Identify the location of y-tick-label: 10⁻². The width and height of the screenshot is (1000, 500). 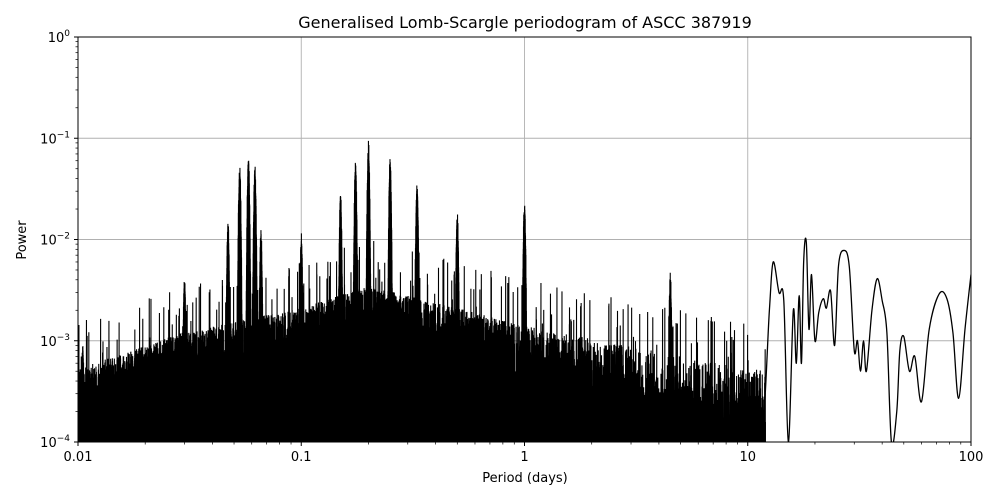
(55, 240).